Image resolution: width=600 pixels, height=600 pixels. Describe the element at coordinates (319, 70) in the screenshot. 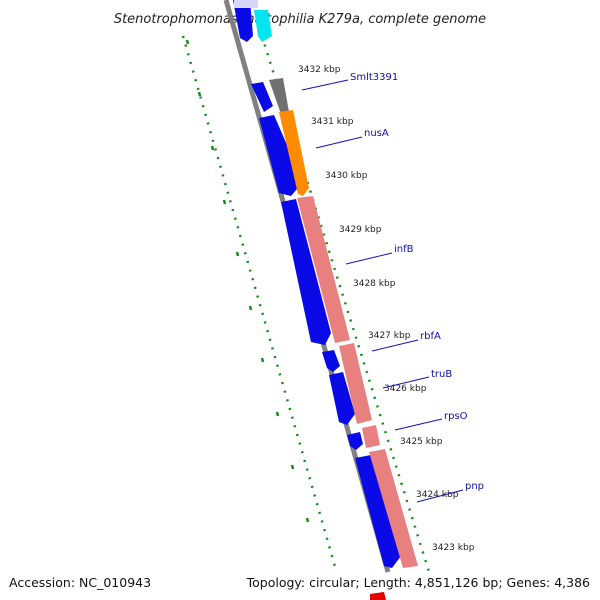

I see `tick-label: 3432 kbp` at that location.